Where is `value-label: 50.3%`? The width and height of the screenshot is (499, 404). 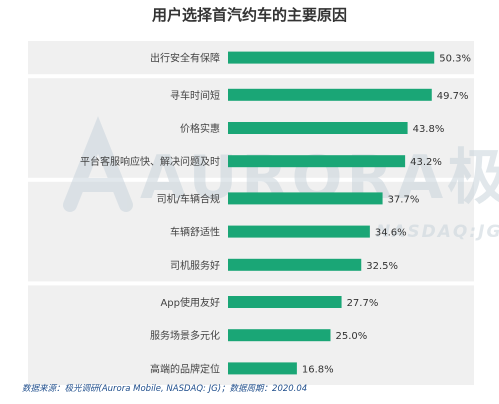 value-label: 50.3% is located at coordinates (455, 59).